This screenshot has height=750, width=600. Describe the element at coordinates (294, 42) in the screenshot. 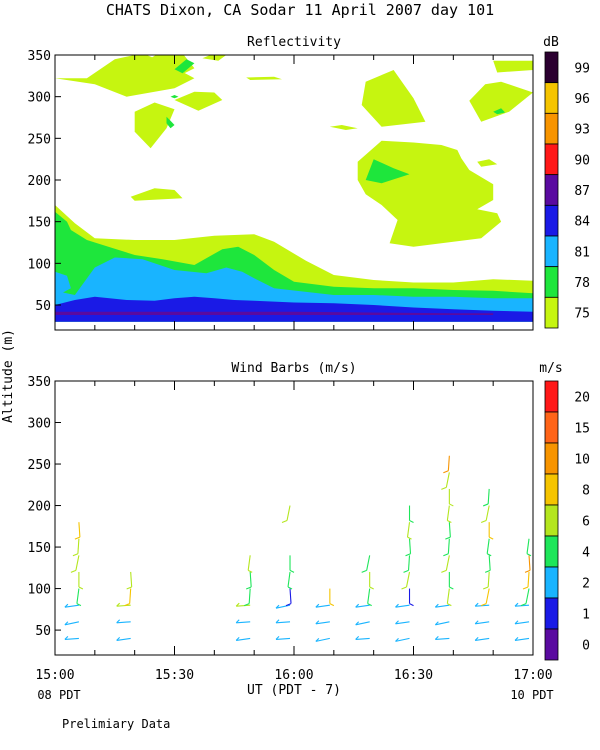

I see `reflectivity-title: Reflectivity` at that location.